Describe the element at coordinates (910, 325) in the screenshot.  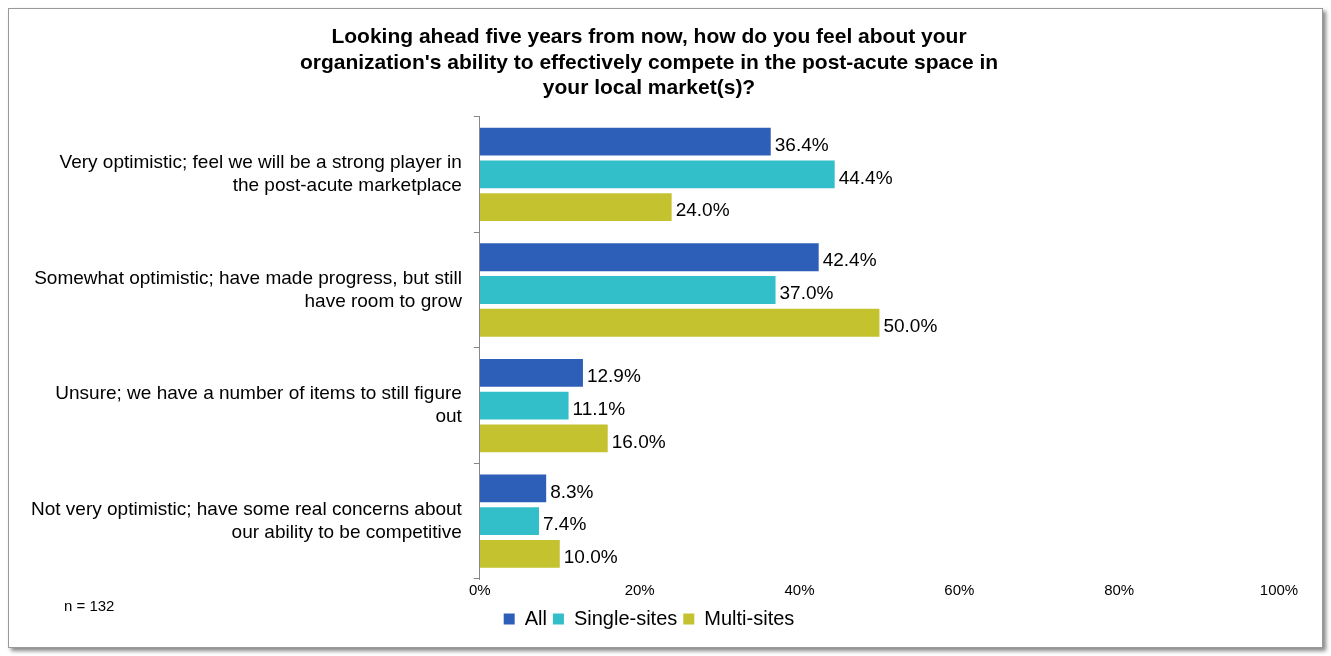
I see `data-label: 50.0%` at that location.